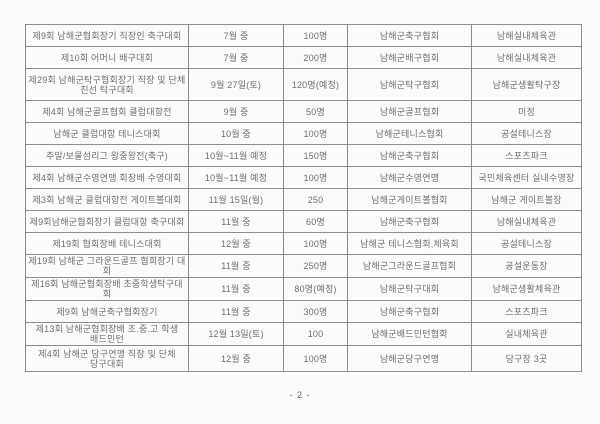 This screenshot has width=600, height=424. What do you see at coordinates (107, 57) in the screenshot?
I see `event-name-cell: 제10회 어머니 배구대회` at bounding box center [107, 57].